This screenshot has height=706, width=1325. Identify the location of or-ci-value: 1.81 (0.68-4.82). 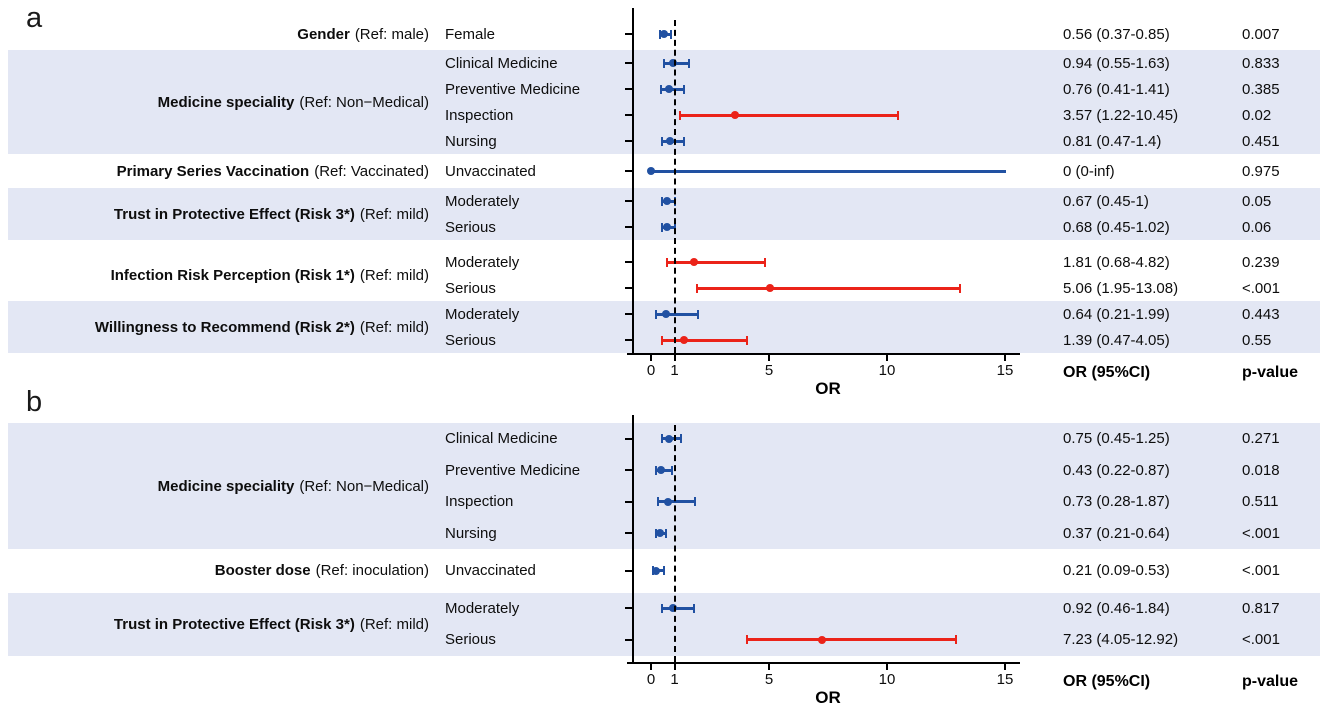
(1116, 262).